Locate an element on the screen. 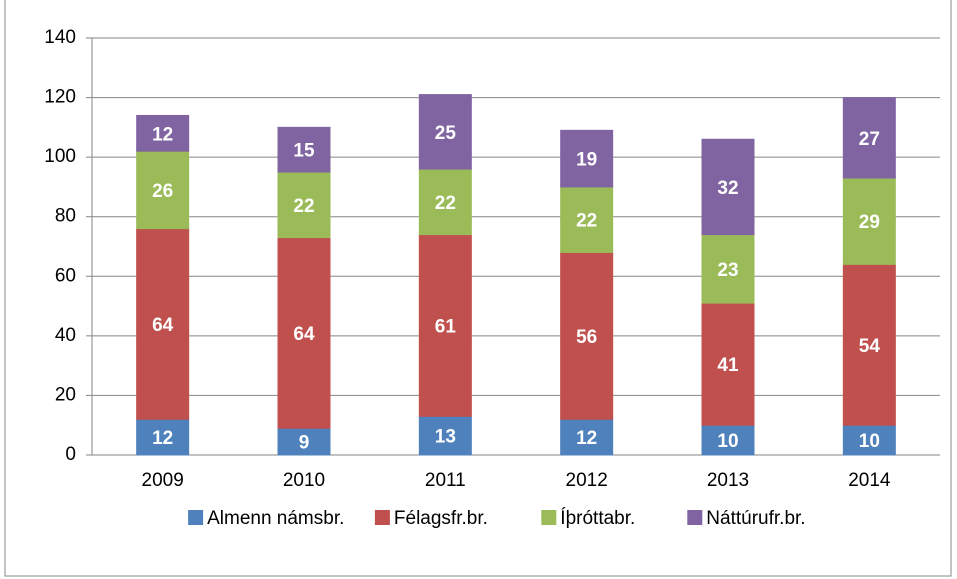 The height and width of the screenshot is (579, 957). value-label: 32 is located at coordinates (727, 188).